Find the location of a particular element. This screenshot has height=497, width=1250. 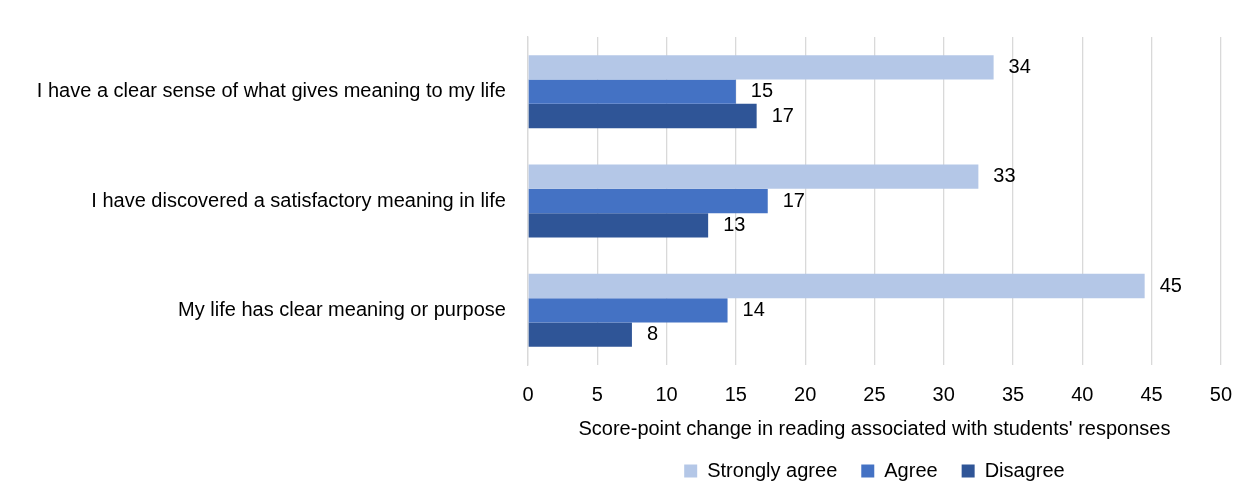

x-tick-label: 15 is located at coordinates (735, 393).